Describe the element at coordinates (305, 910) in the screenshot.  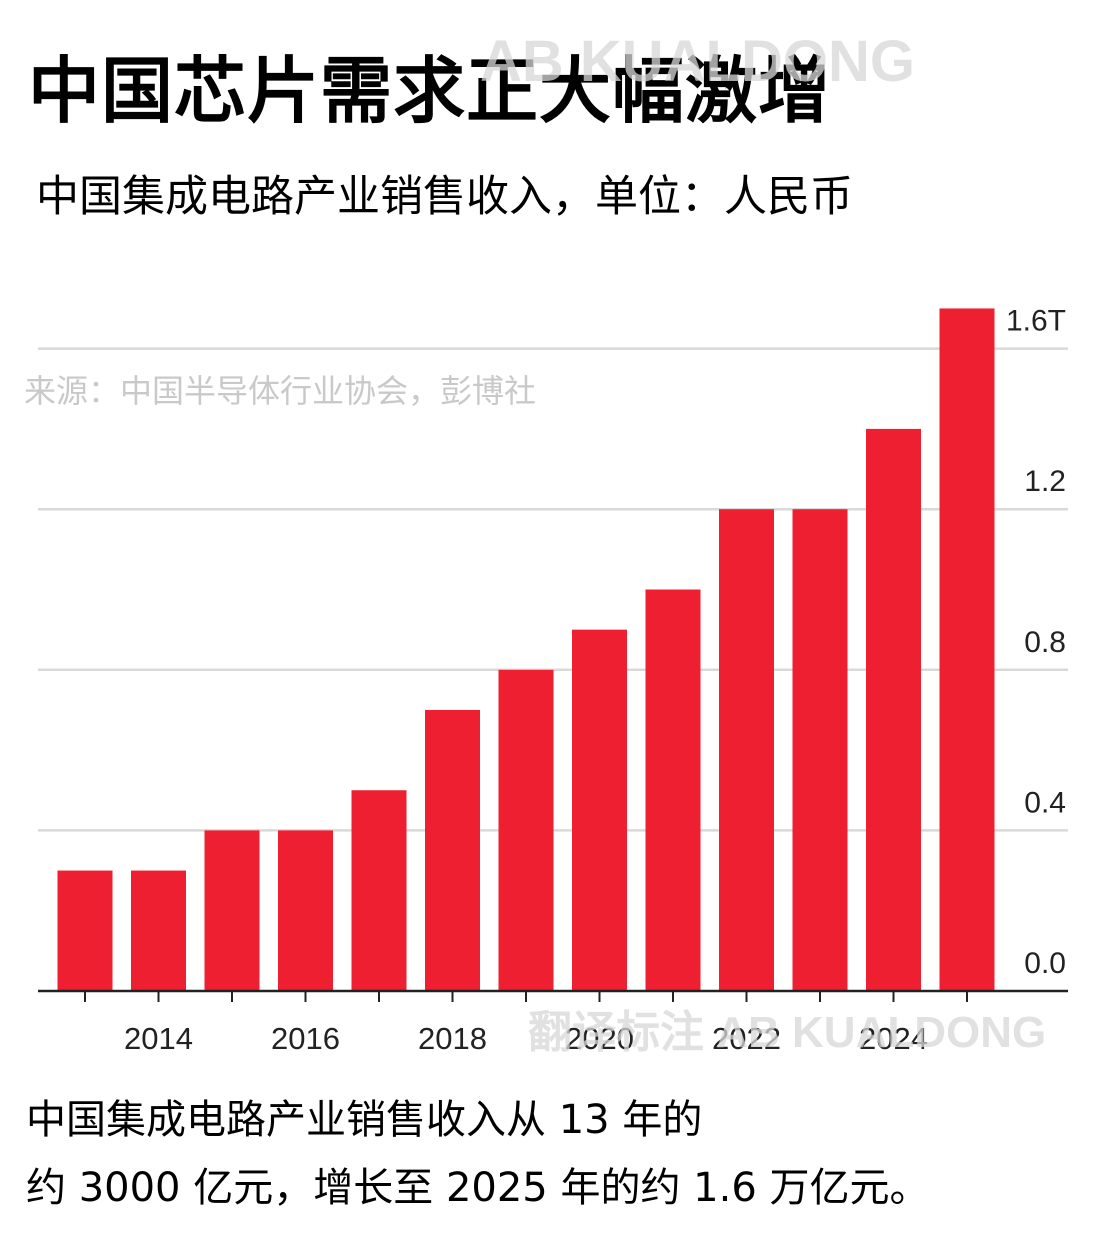
I see `bar-2016` at that location.